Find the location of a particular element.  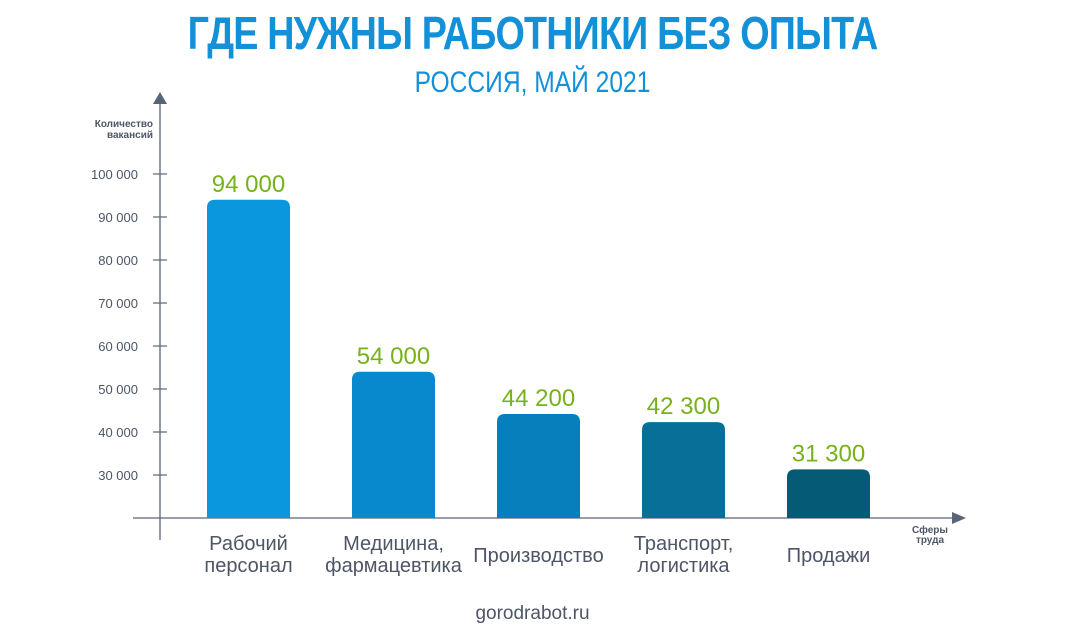

y-tick-label: 30 000 is located at coordinates (118, 475).